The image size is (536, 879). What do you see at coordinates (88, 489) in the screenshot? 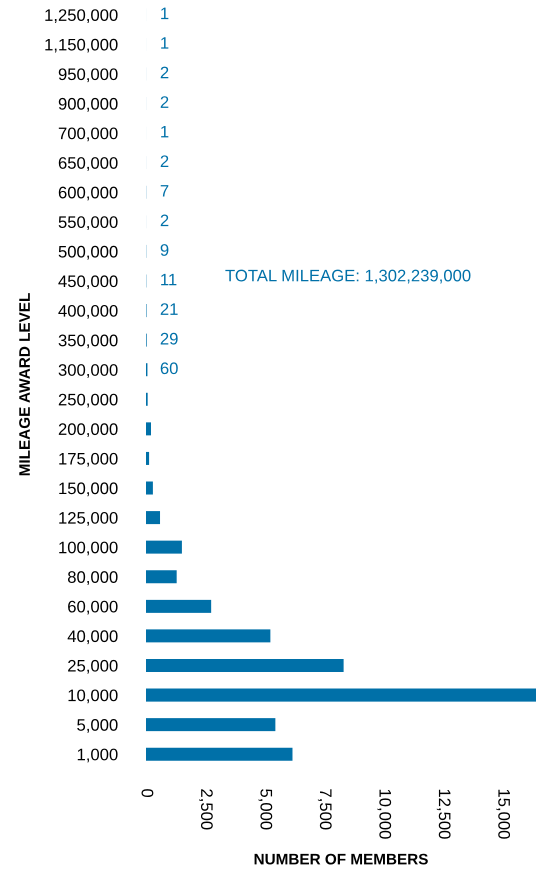
I see `y-tick-label: 150,000` at bounding box center [88, 489].